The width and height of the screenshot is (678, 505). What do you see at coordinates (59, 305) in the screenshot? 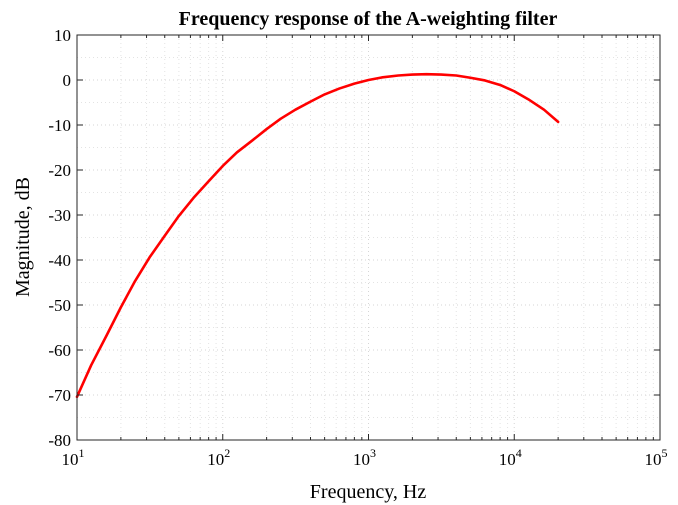
I see `y-tick-label: -50` at bounding box center [59, 305].